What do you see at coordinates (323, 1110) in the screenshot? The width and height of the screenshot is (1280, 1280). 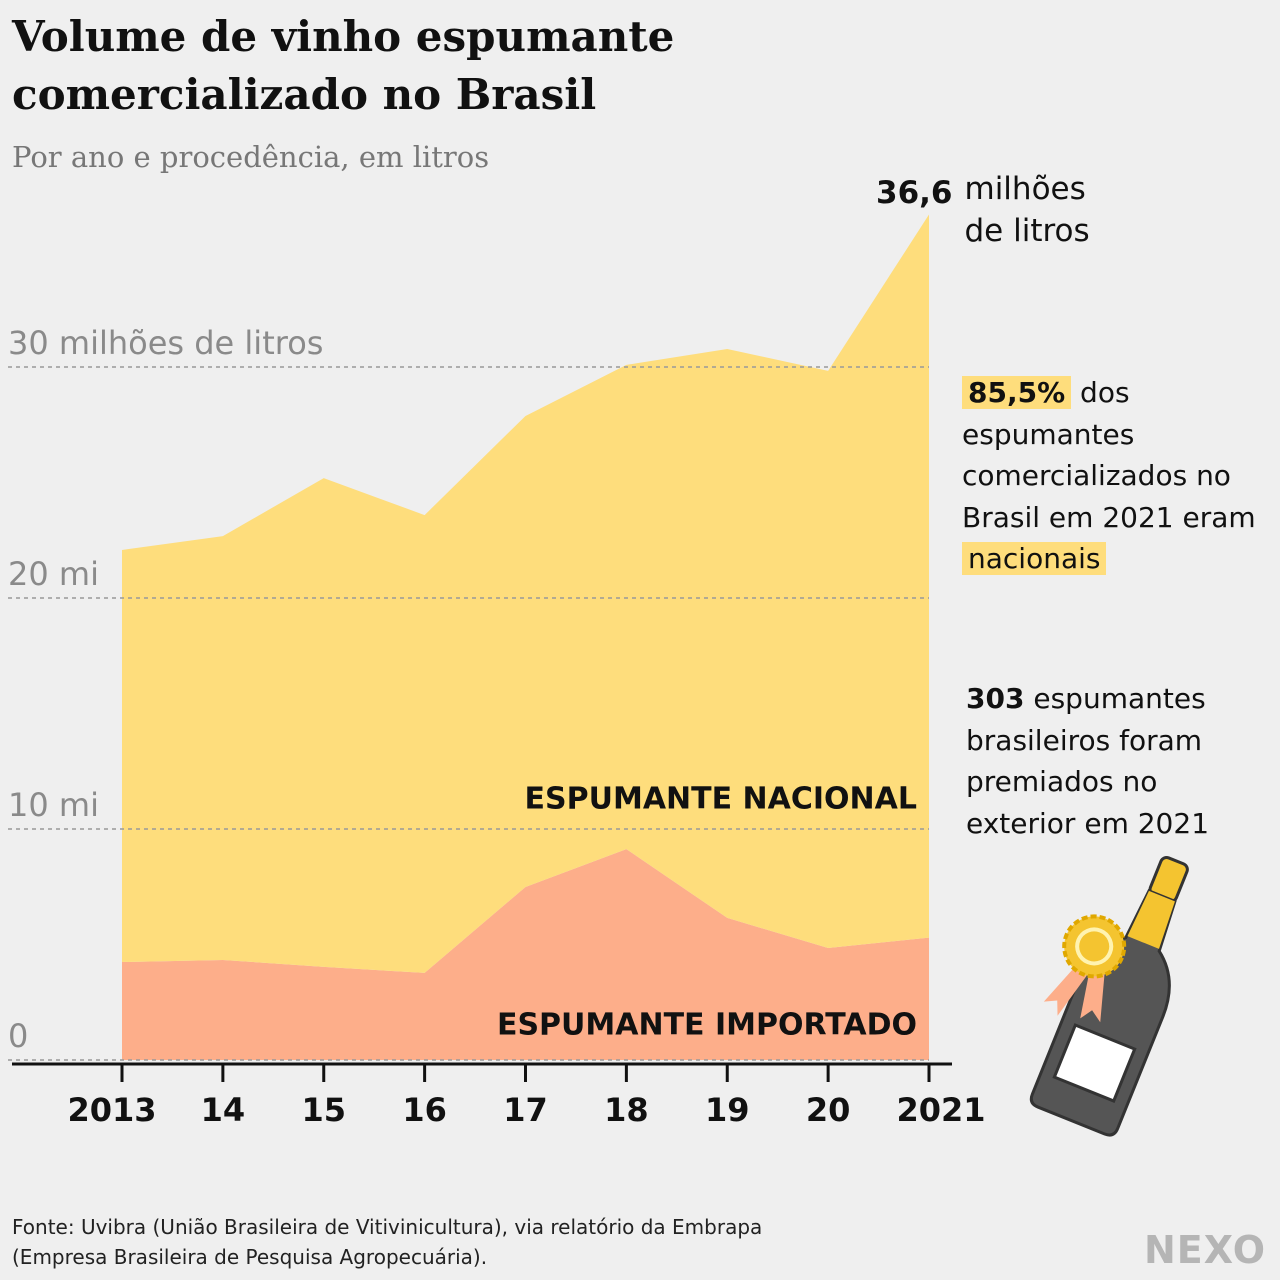 I see `x-tick-label: 15` at bounding box center [323, 1110].